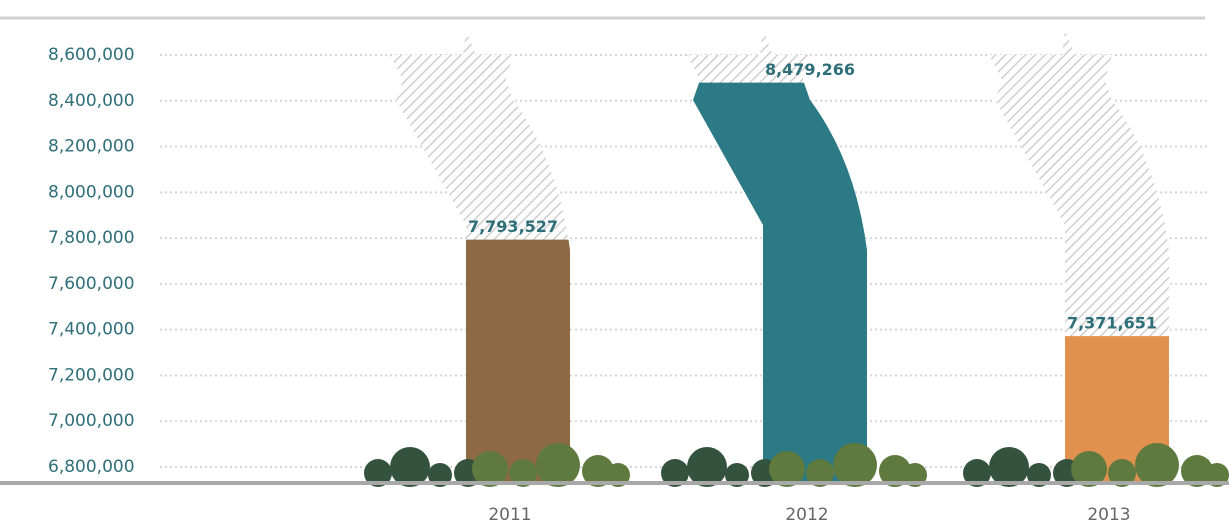  What do you see at coordinates (509, 515) in the screenshot?
I see `x-tick-label: 2011` at bounding box center [509, 515].